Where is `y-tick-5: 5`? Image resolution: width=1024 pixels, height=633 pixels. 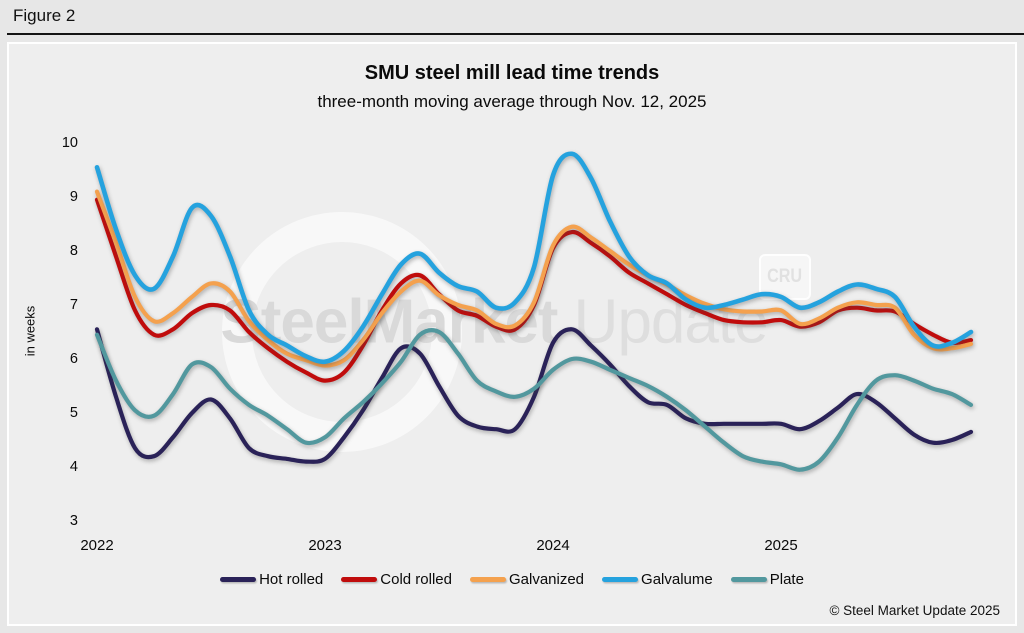
y-tick-5: 5 is located at coordinates (73, 413).